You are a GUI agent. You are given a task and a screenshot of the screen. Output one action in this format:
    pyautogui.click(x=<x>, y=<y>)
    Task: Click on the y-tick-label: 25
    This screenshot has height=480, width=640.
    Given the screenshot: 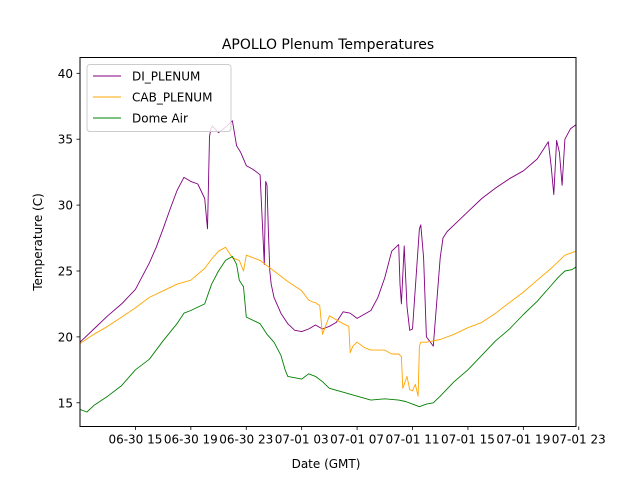 What is the action you would take?
    pyautogui.click(x=65, y=271)
    